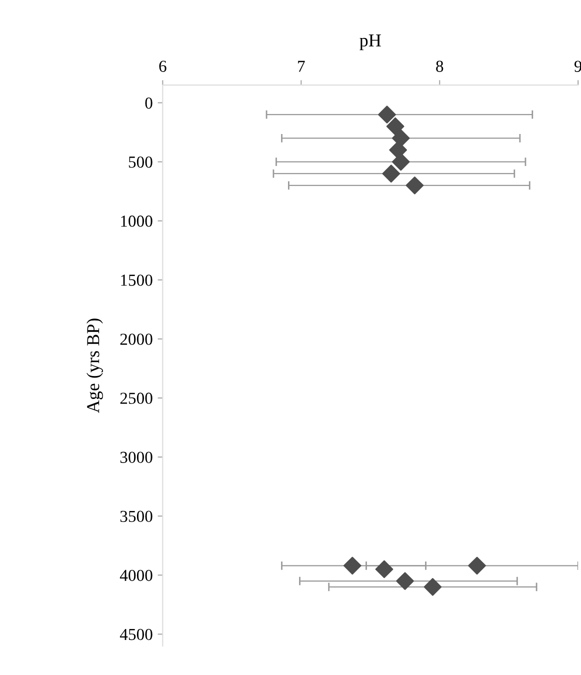 Image resolution: width=581 pixels, height=675 pixels. What do you see at coordinates (140, 162) in the screenshot?
I see `y-tick-label: 500` at bounding box center [140, 162].